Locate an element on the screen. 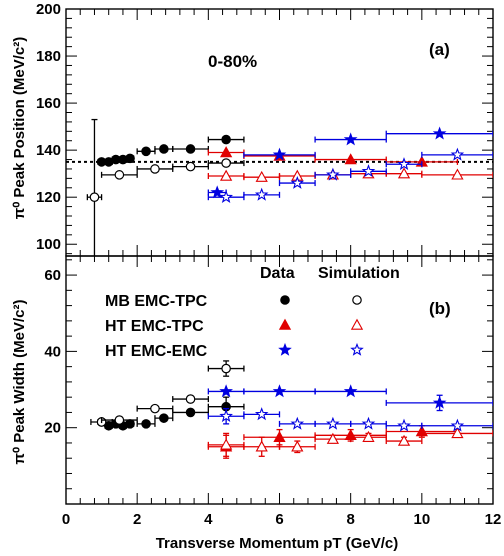 Image resolution: width=504 pixels, height=556 pixels. x-tick-label: 12 is located at coordinates (493, 519).